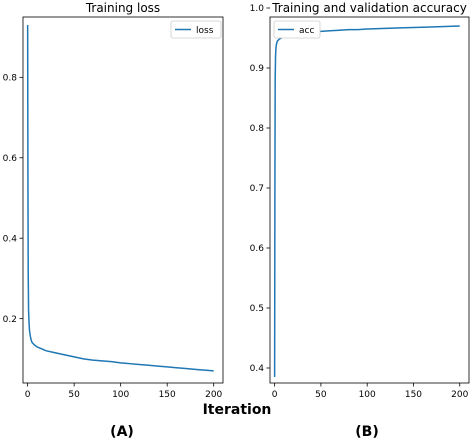  What do you see at coordinates (257, 369) in the screenshot?
I see `acc-y-tick-label: 0.4` at bounding box center [257, 369].